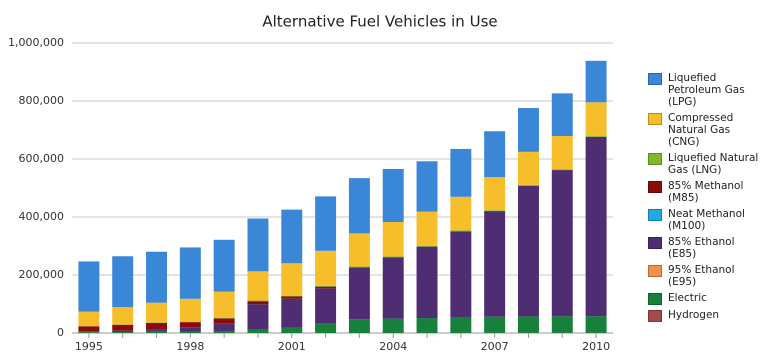 This screenshot has height=360, width=760. Describe the element at coordinates (36, 42) in the screenshot. I see `y-tick-label: 1,000,000` at that location.